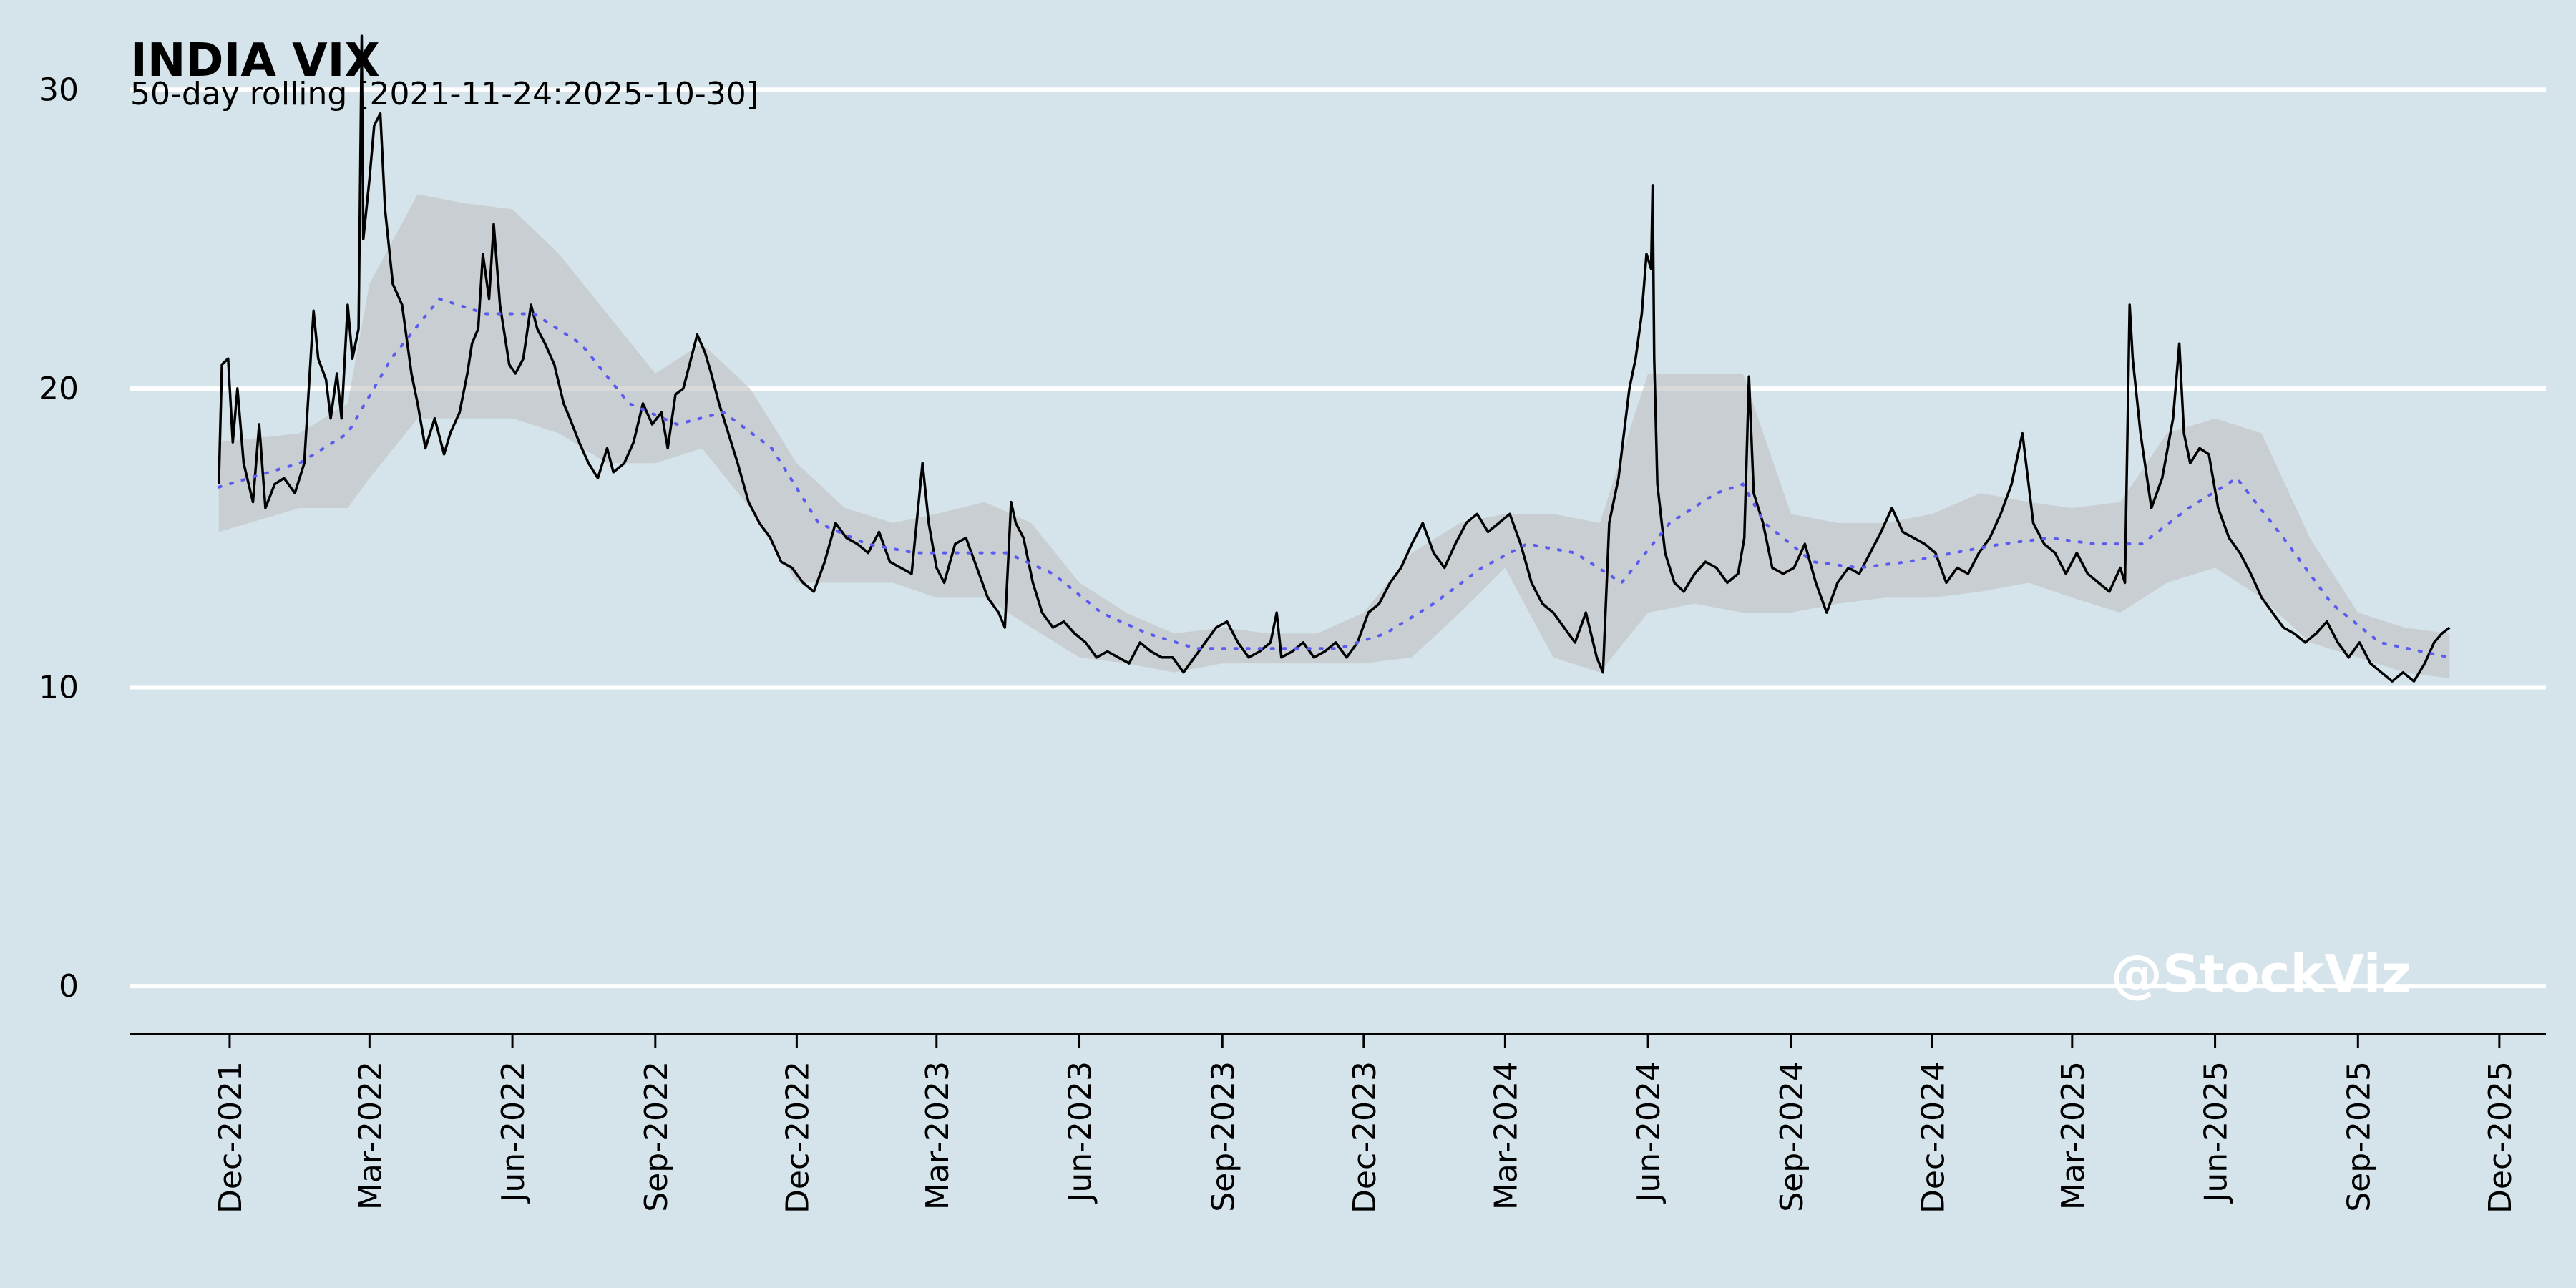  Describe the element at coordinates (59, 538) in the screenshot. I see `y-axis-labels: 0 10 20 30` at that location.